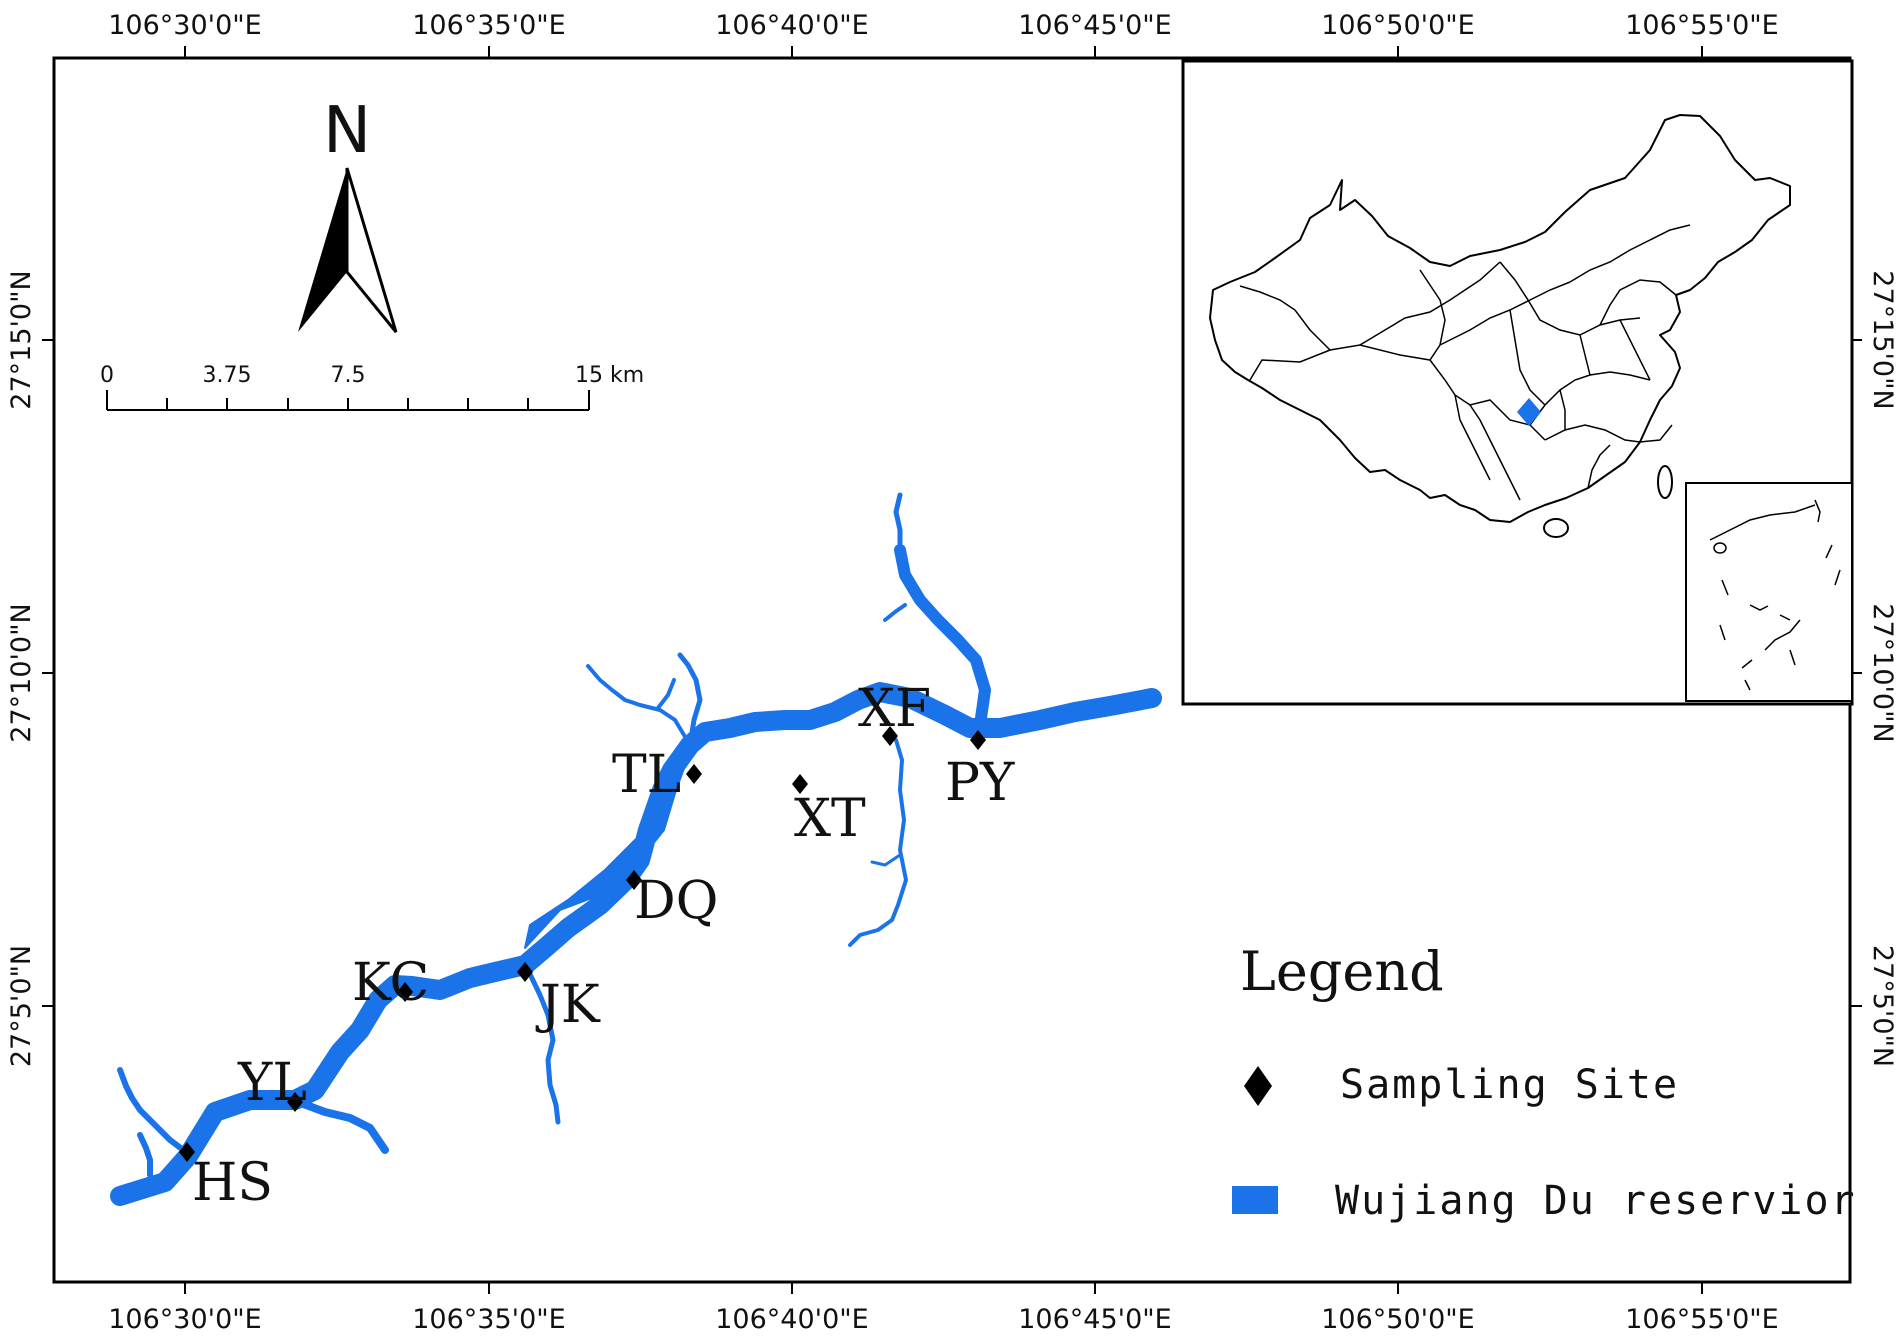  Describe the element at coordinates (791, 25) in the screenshot. I see `top-tick-label: 106°40'0"E` at that location.